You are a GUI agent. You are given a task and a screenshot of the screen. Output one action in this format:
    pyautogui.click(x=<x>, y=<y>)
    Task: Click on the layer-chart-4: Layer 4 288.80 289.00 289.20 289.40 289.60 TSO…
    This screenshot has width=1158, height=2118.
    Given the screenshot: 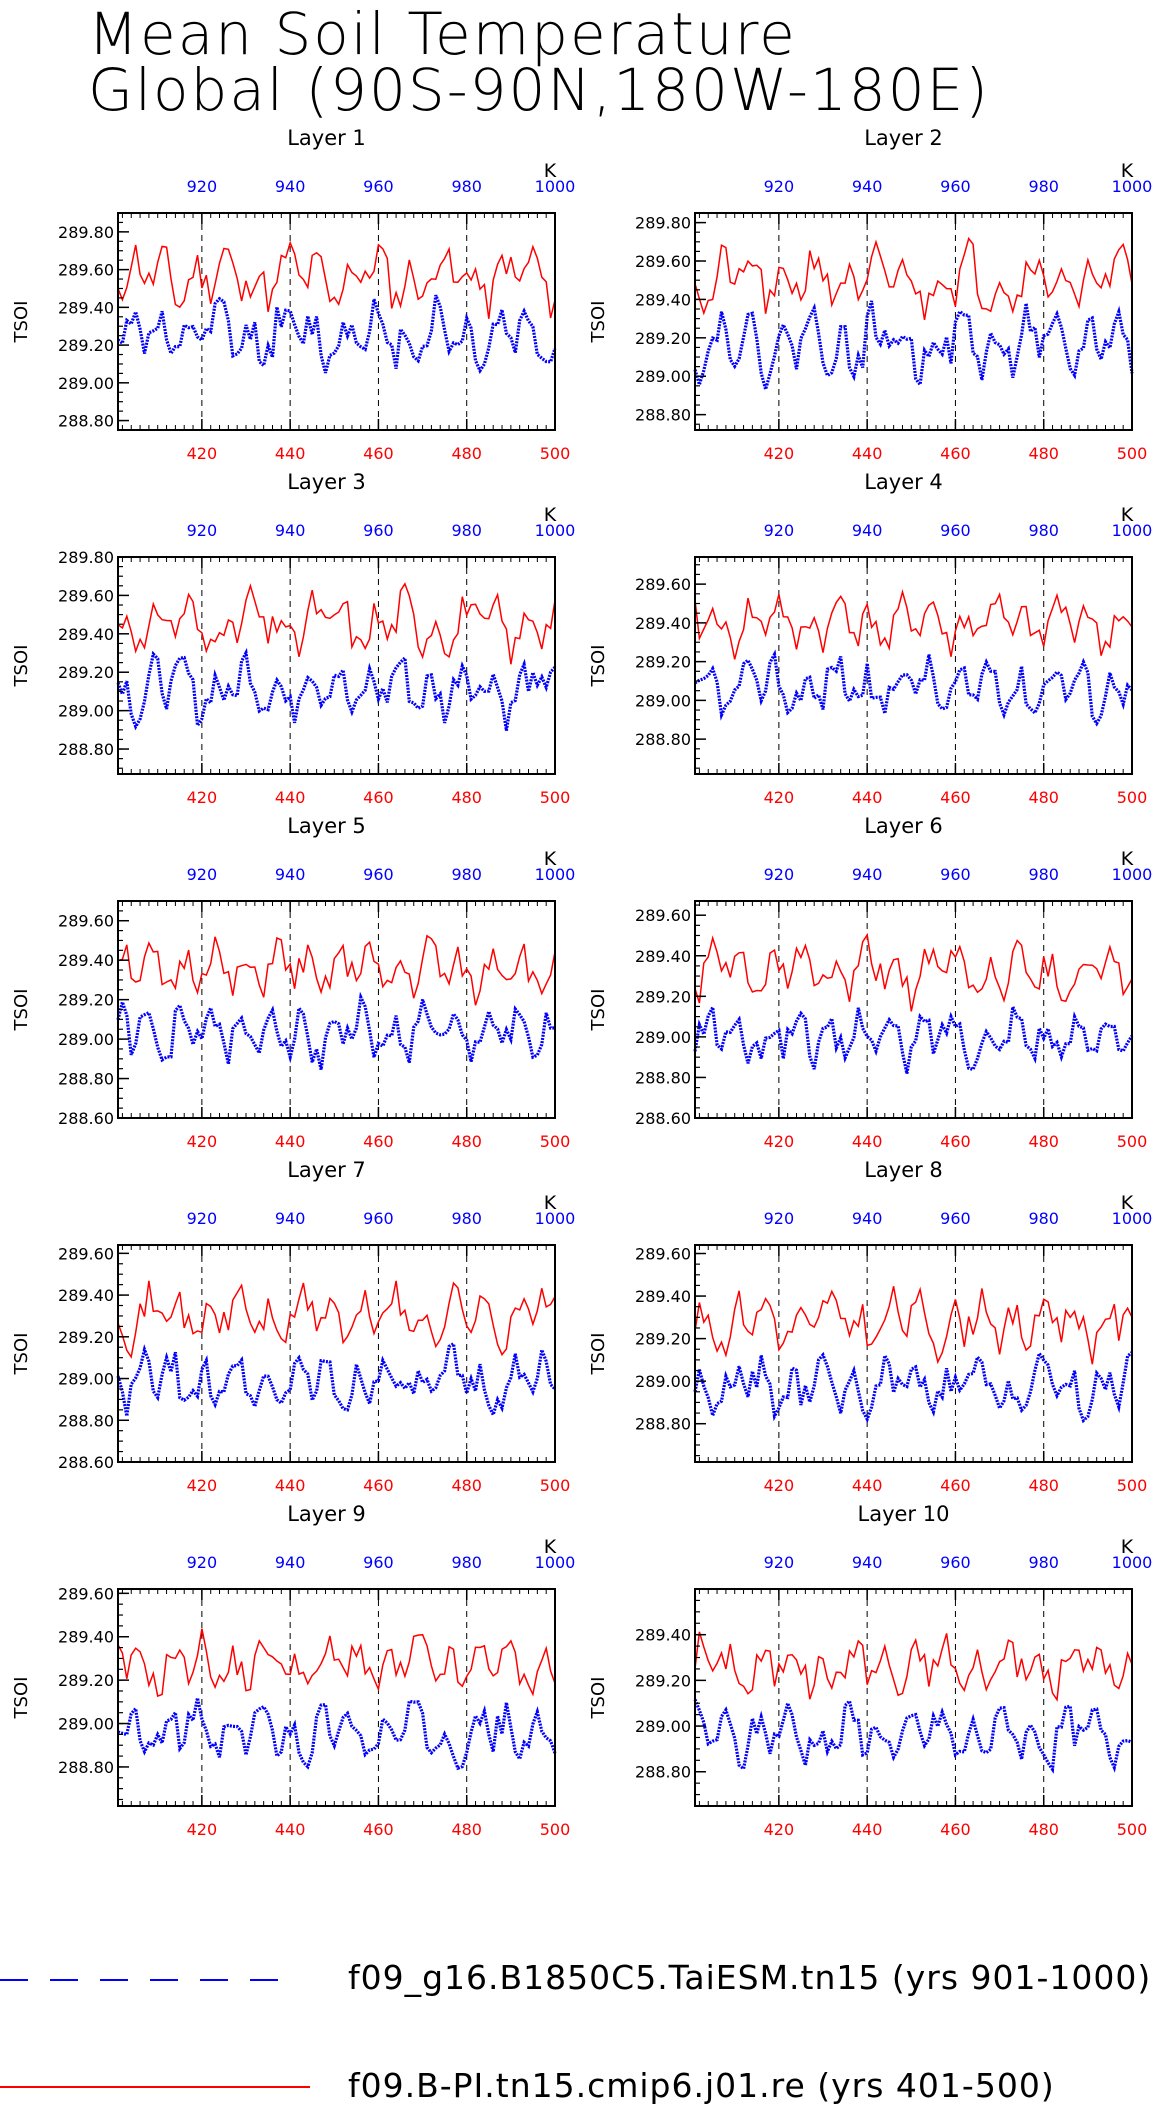 What is the action you would take?
    pyautogui.click(x=870, y=638)
    